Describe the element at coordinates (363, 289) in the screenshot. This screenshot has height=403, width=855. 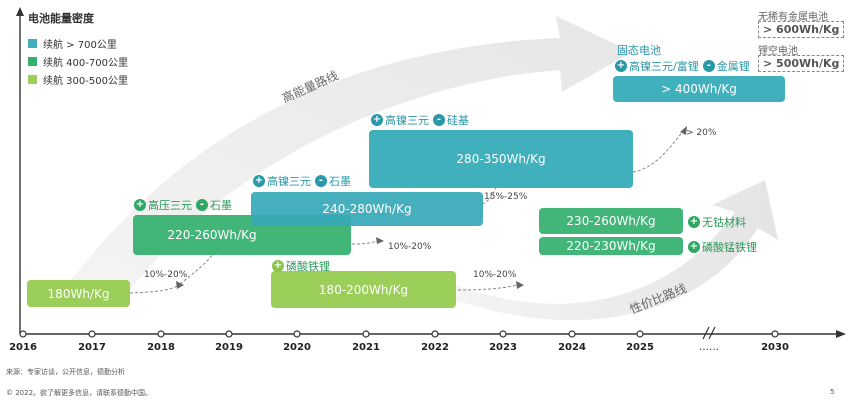
I see `box-180-200wh: 180-200Wh/Kg` at that location.